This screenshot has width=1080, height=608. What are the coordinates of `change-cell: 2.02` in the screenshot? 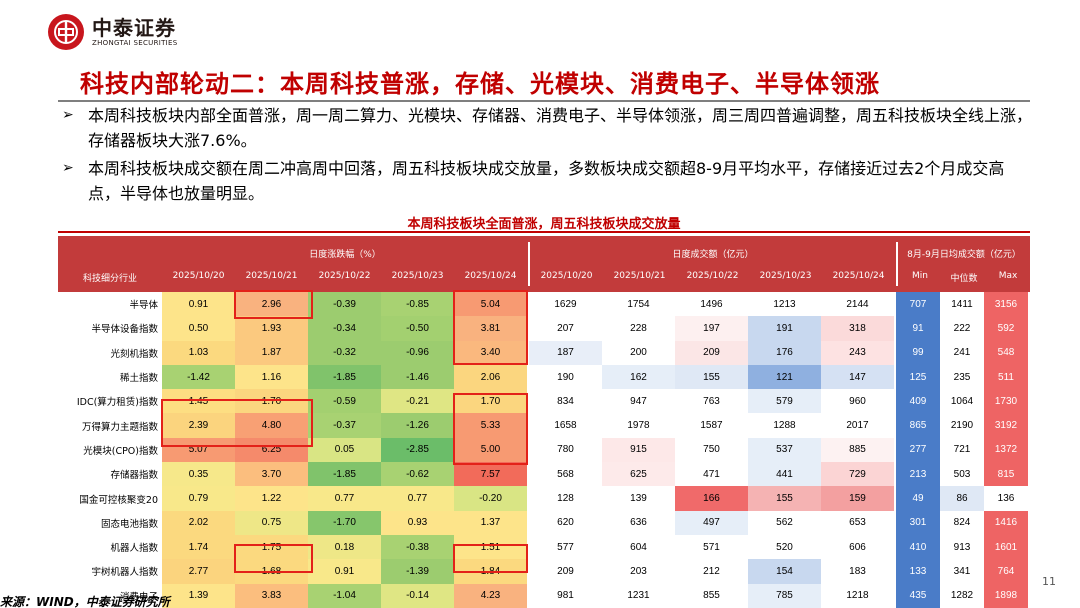 It's located at (198, 522).